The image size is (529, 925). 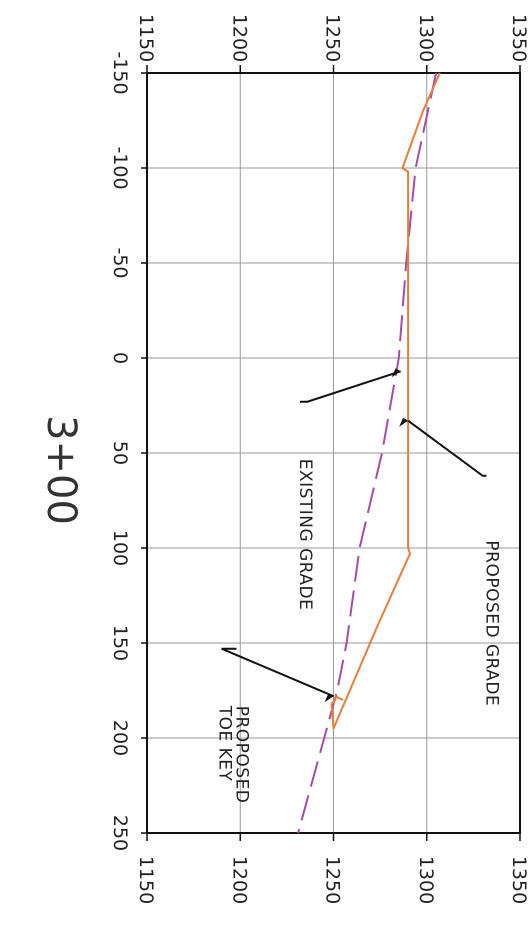 I want to click on offset-tick-label: 0, so click(x=120, y=358).